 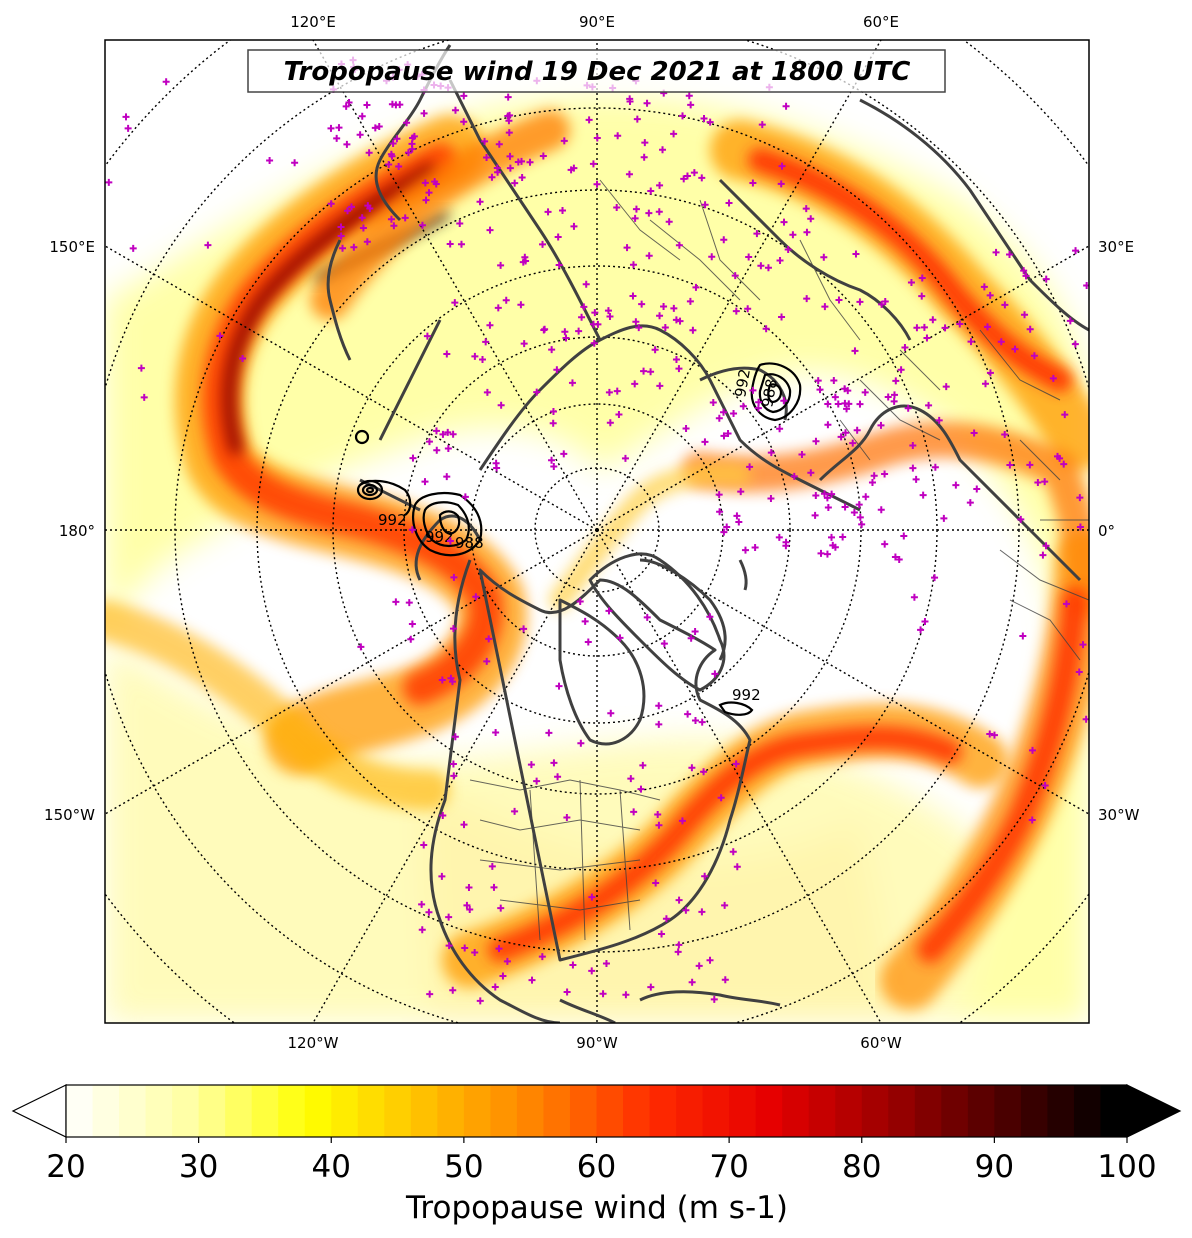 I want to click on right-tick-label: 0°, so click(x=1106, y=531).